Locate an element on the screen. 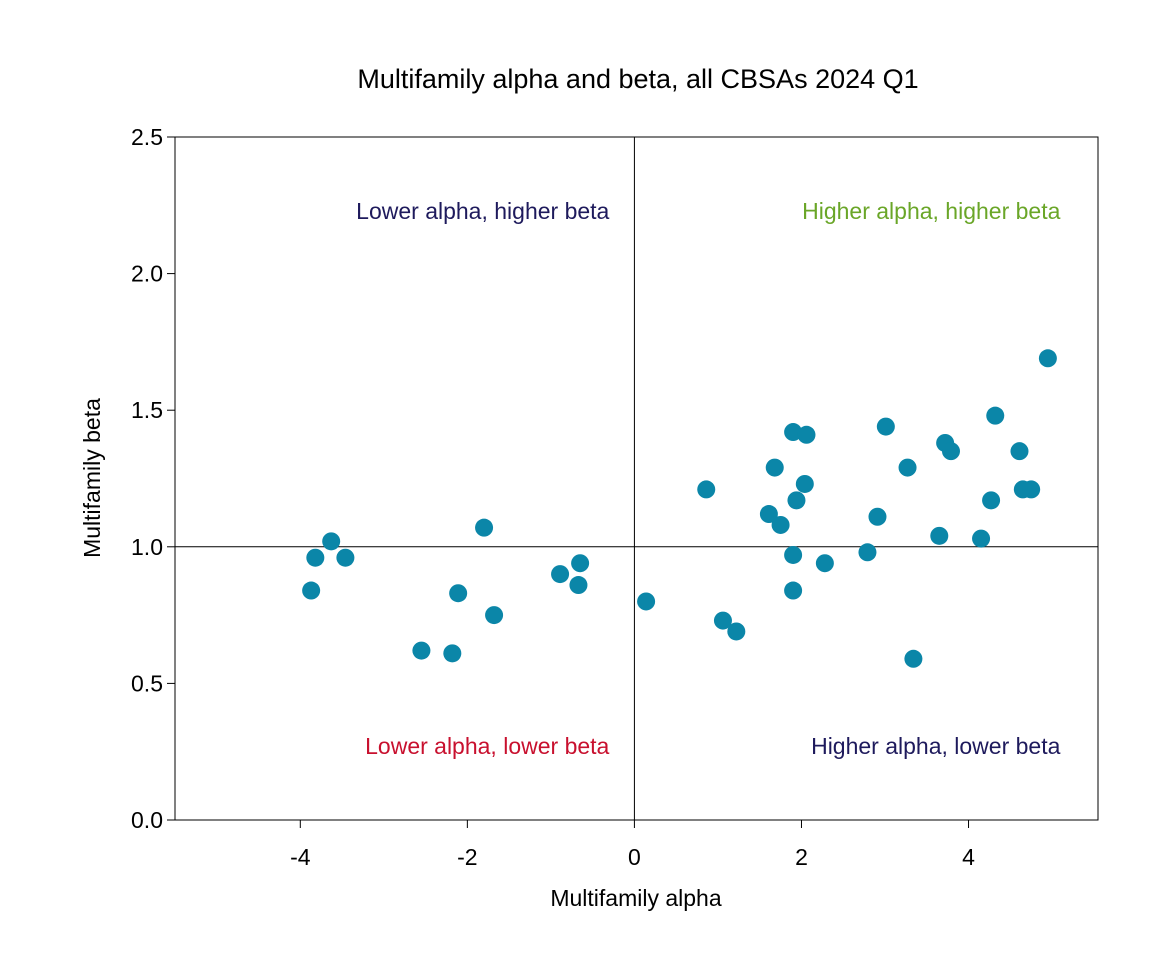  x-tick-label: 2 is located at coordinates (801, 857).